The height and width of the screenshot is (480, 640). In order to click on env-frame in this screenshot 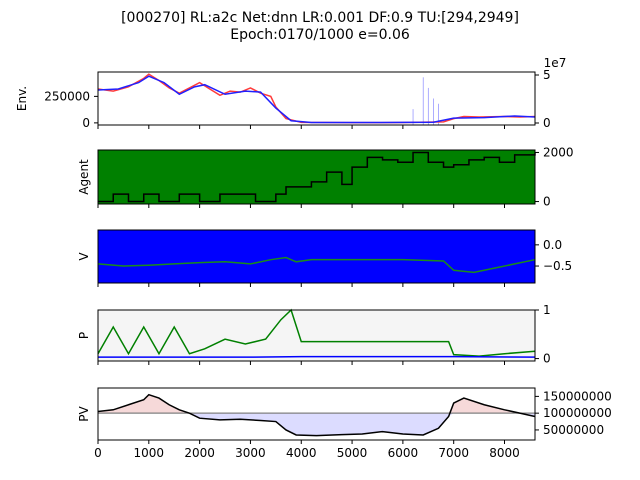, I will do `click(316, 98)`.